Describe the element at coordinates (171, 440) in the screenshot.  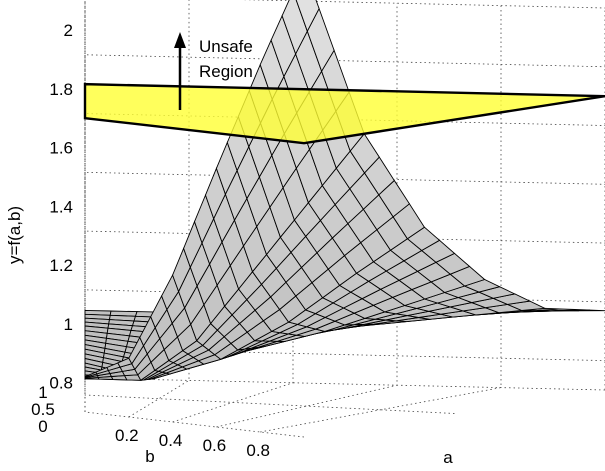
I see `x-tick-label-1: 0.4` at that location.